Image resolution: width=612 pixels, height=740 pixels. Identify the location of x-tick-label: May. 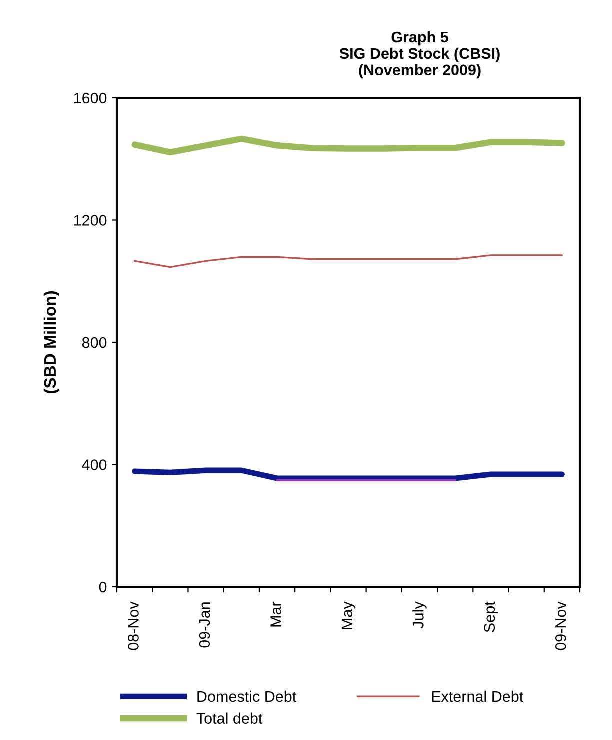
(349, 616).